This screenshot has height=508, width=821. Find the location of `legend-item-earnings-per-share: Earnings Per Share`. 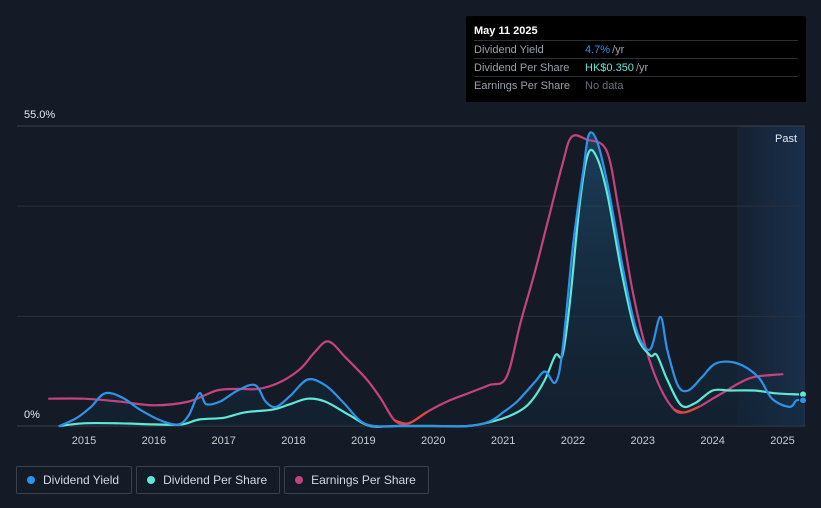

legend-item-earnings-per-share: Earnings Per Share is located at coordinates (356, 480).